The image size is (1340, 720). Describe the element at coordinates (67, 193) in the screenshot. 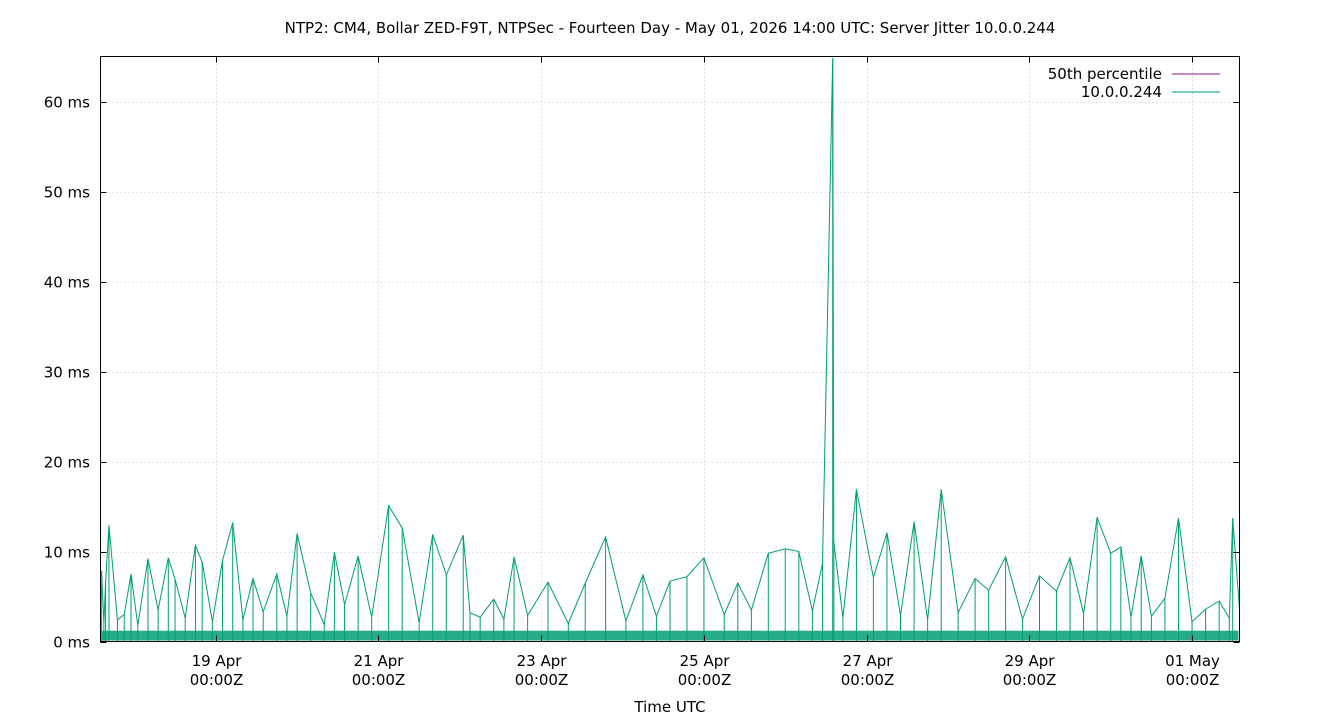

I see `y-tick-label: 50 ms` at that location.